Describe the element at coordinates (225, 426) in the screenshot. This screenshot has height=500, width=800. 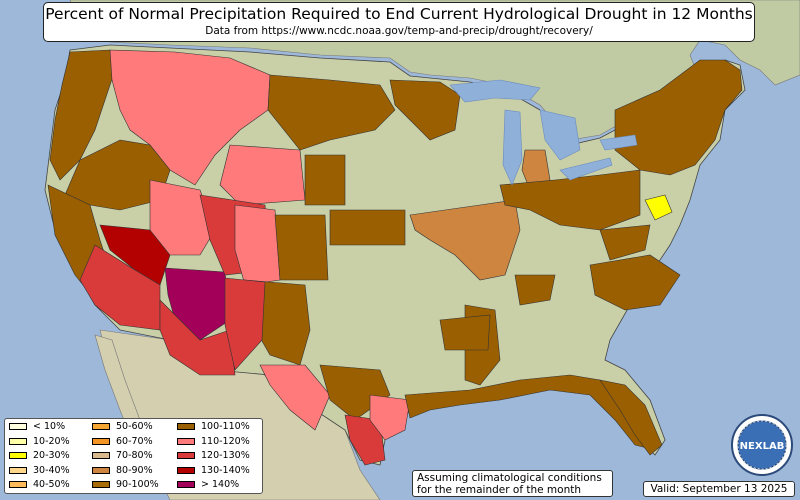
I see `legend-label: 100-110%` at that location.